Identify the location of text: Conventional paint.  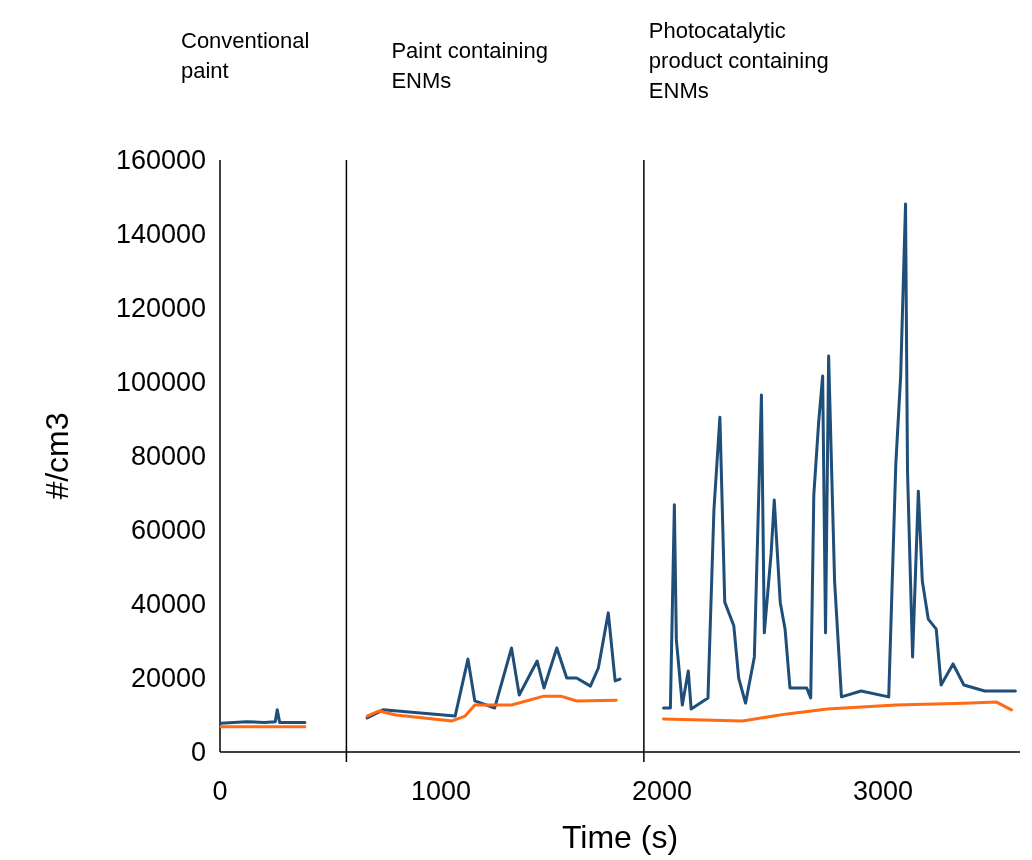
(245, 55).